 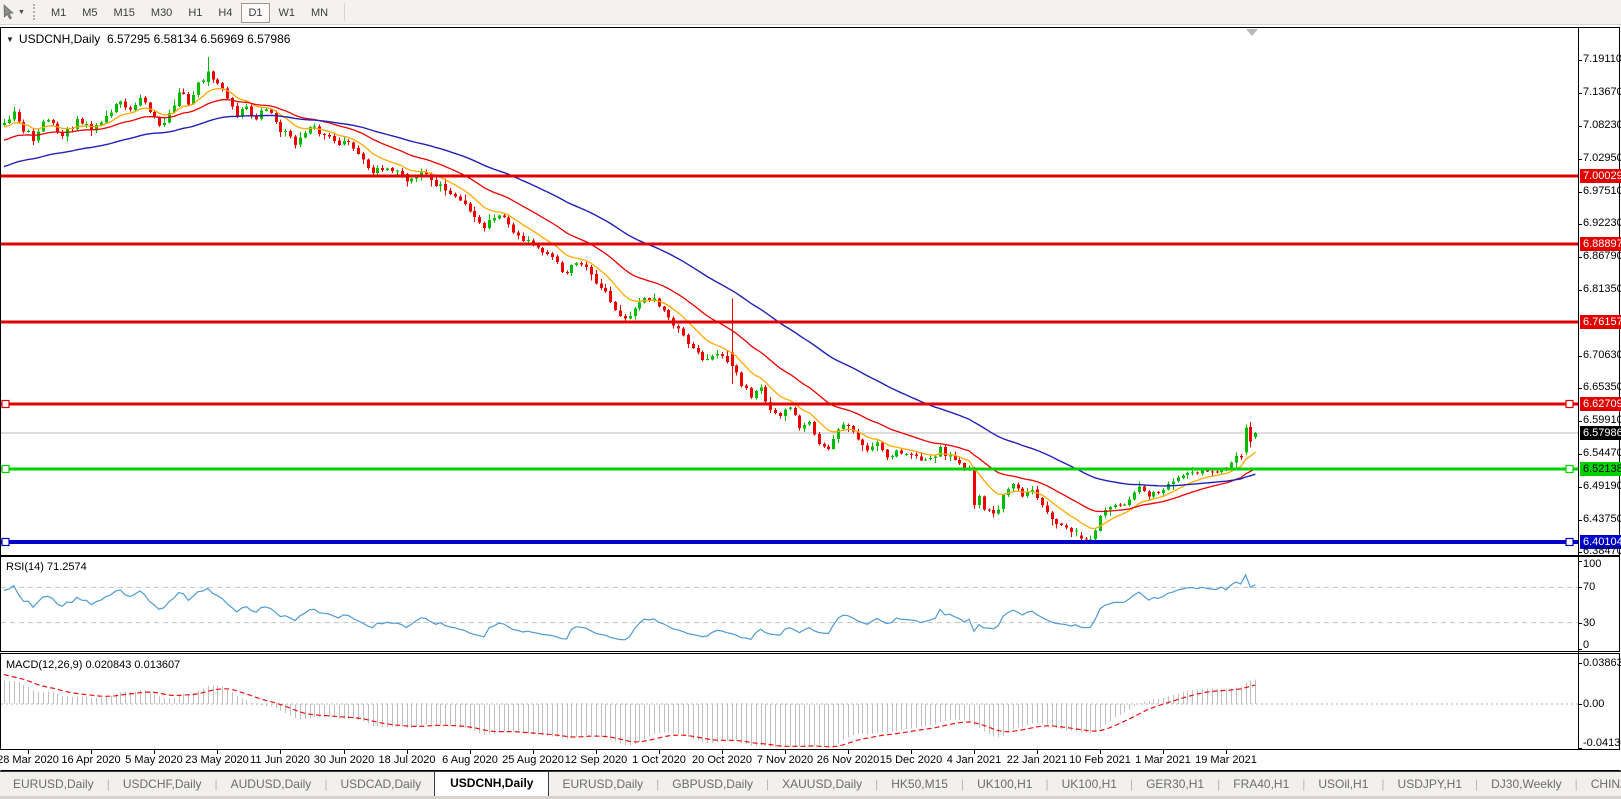 What do you see at coordinates (381, 784) in the screenshot?
I see `chart-tab-usdcad-daily: USDCAD,Daily` at bounding box center [381, 784].